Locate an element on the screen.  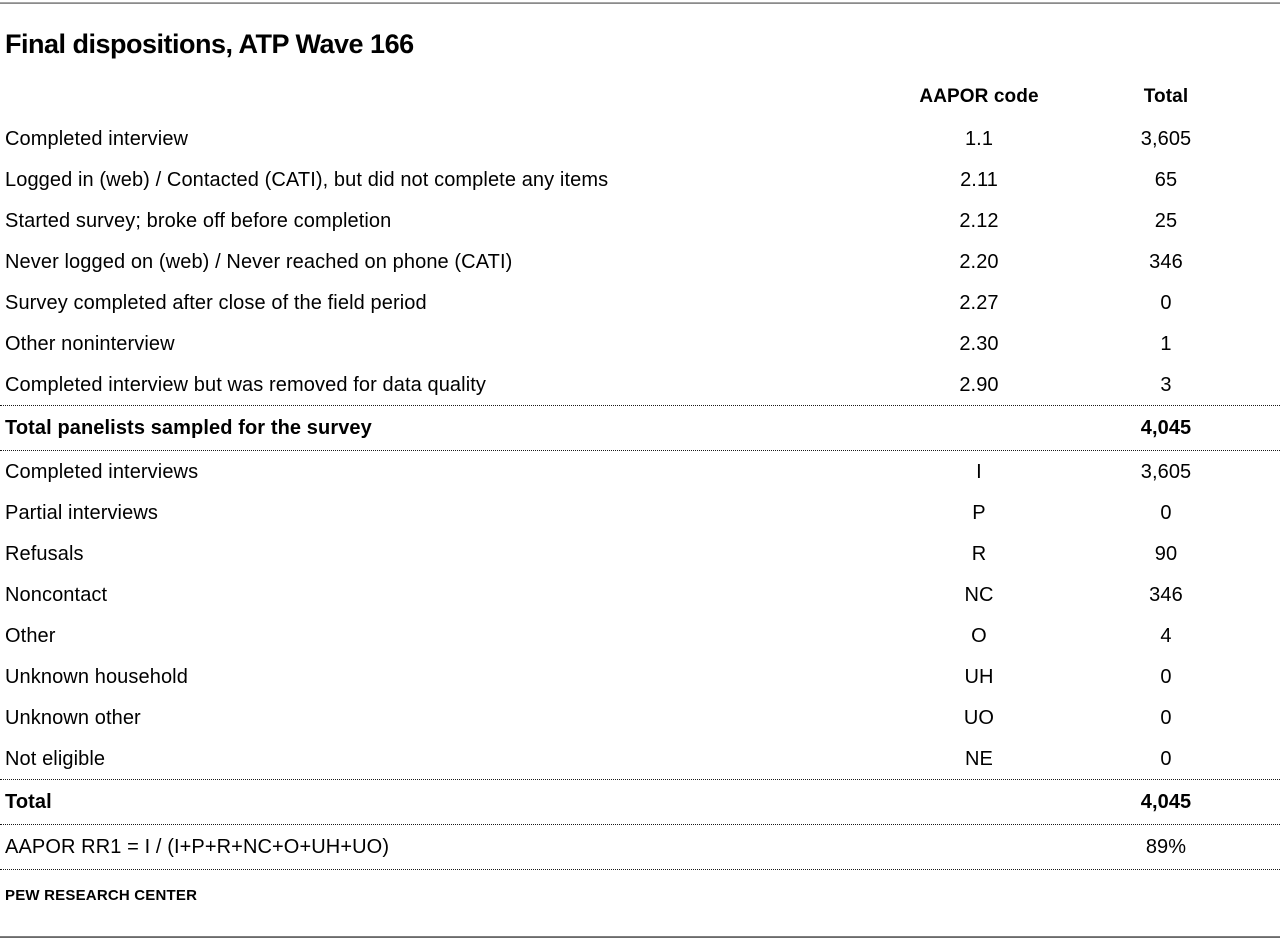
row-aapor-code: P is located at coordinates (979, 512).